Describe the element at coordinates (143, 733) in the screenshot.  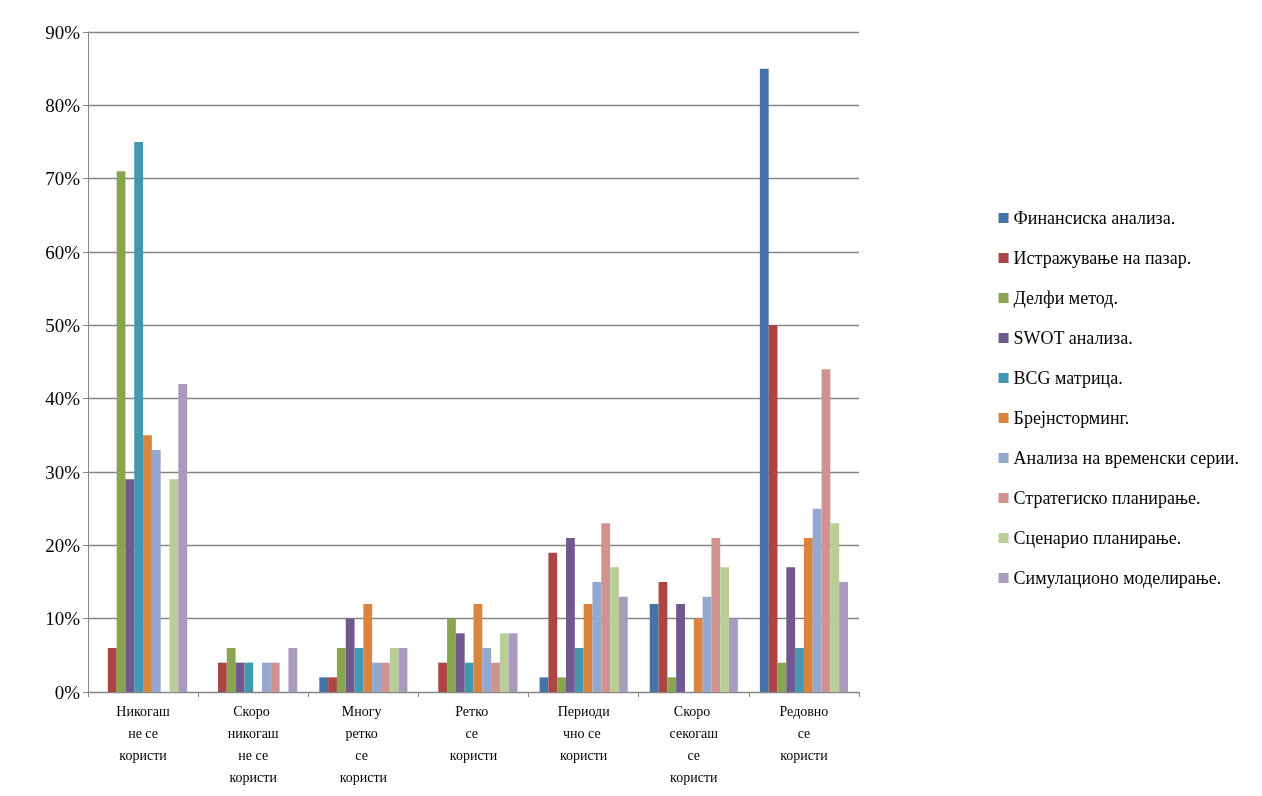
I see `x-tick-label: Никогаш не се користи` at that location.